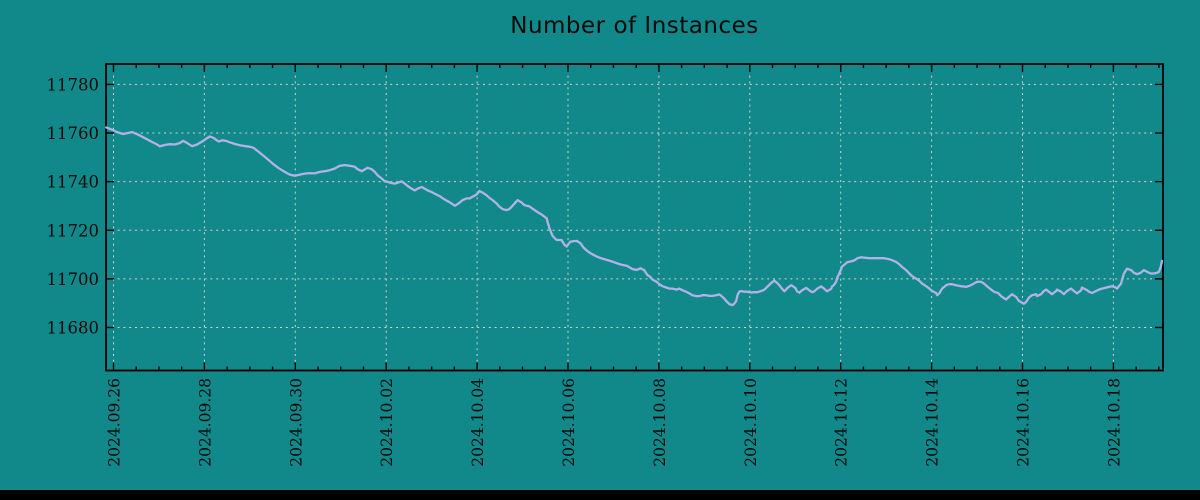  I want to click on x-tick-label: 2024.10.06, so click(569, 422).